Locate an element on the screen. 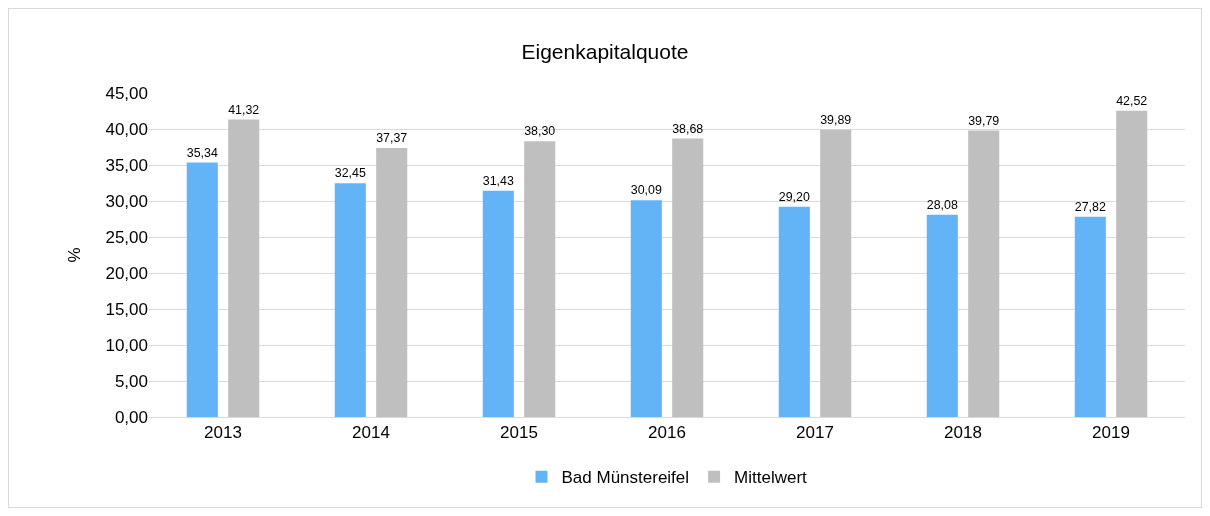  y-tick-label: 15,00 is located at coordinates (126, 309).